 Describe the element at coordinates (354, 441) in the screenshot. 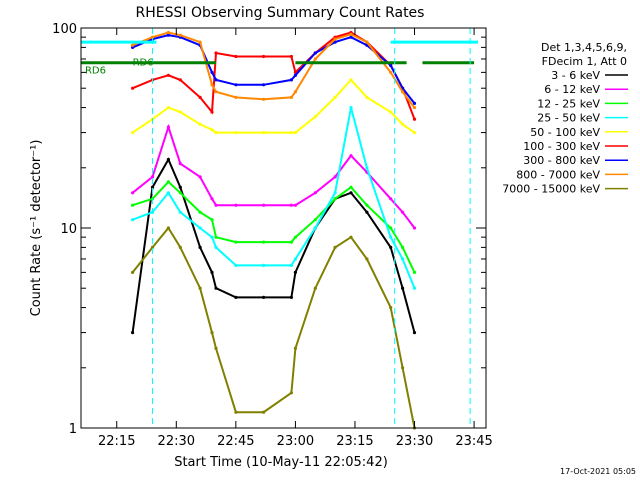

I see `x-tick-label: 23:15` at that location.